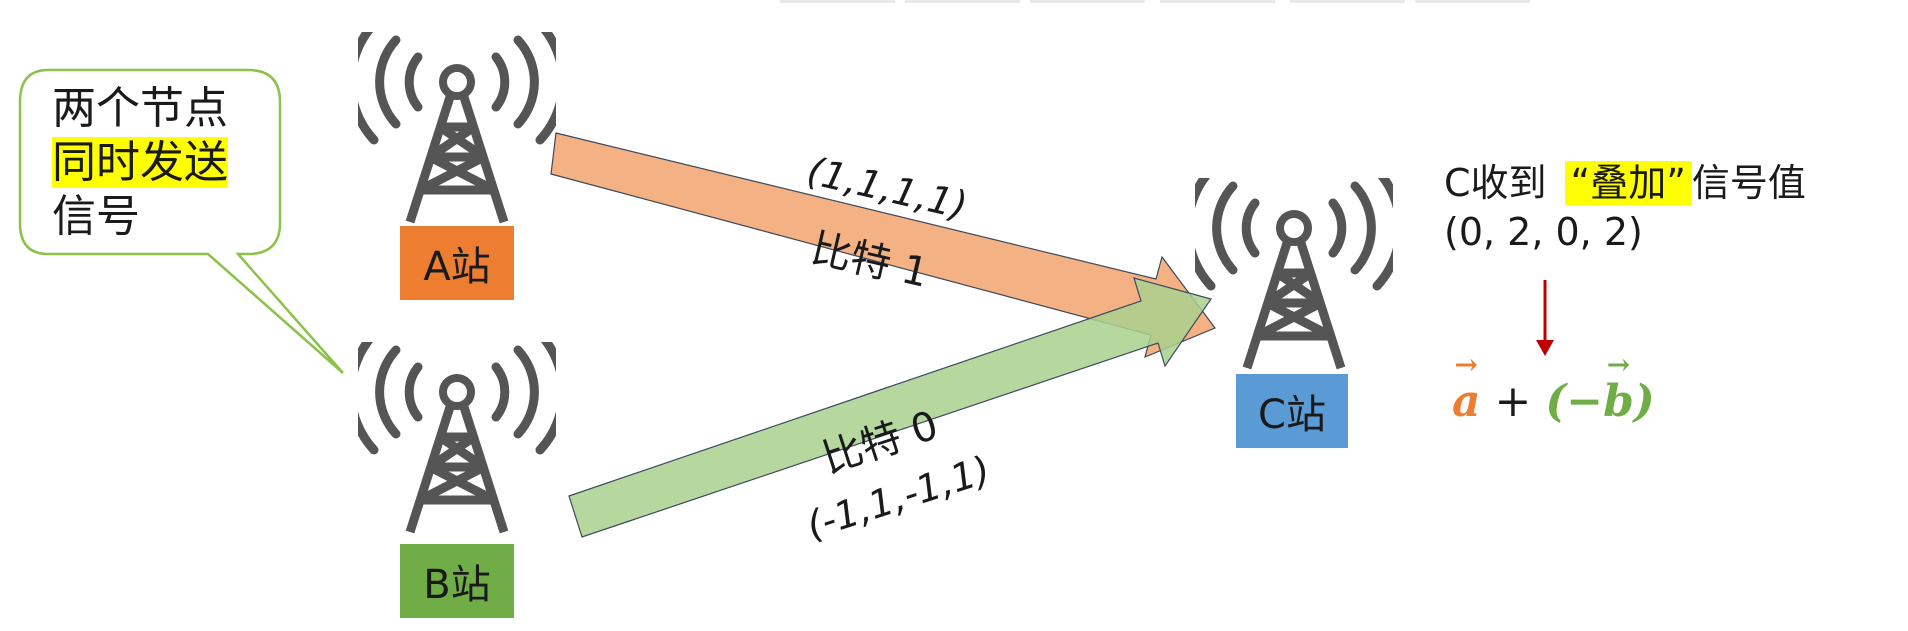 The height and width of the screenshot is (631, 1908). I want to click on formula: a + (−b), so click(1553, 387).